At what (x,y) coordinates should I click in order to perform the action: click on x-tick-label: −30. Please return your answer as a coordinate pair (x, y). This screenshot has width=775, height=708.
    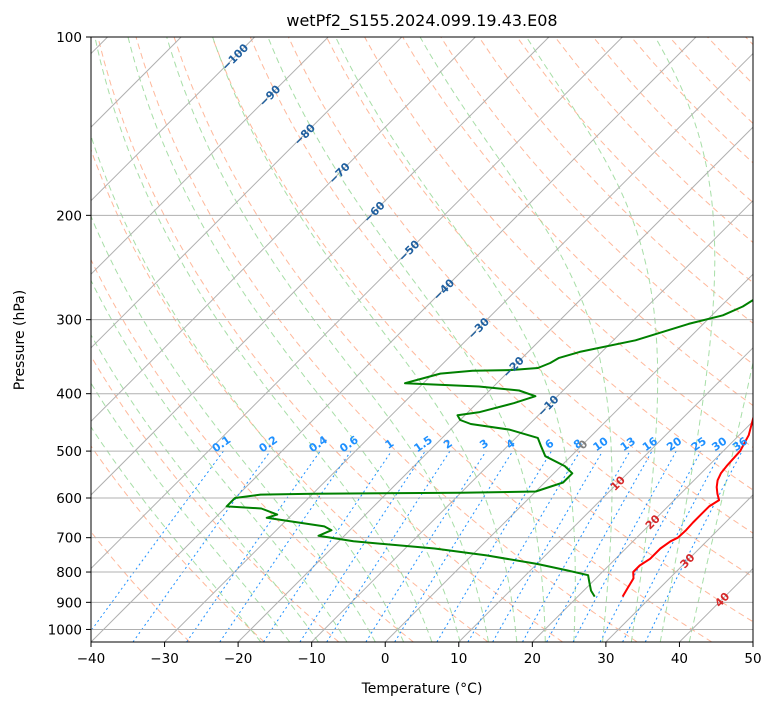
    Looking at the image, I should click on (164, 659).